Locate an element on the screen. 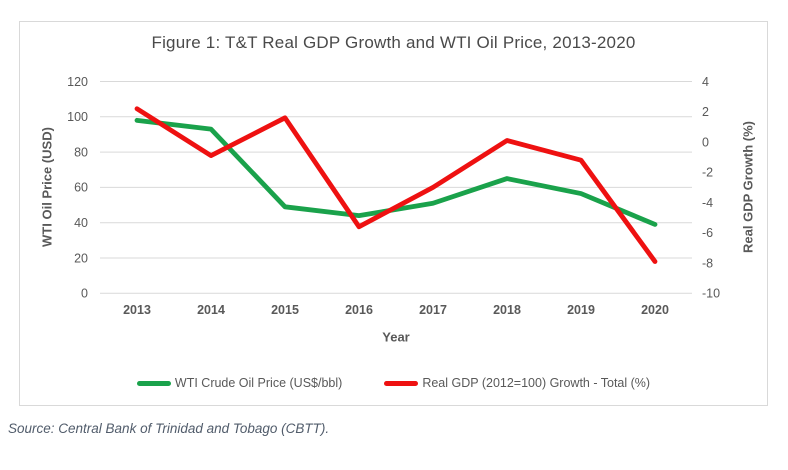 This screenshot has height=470, width=788. x-axis-tick-label: 2017 is located at coordinates (433, 310).